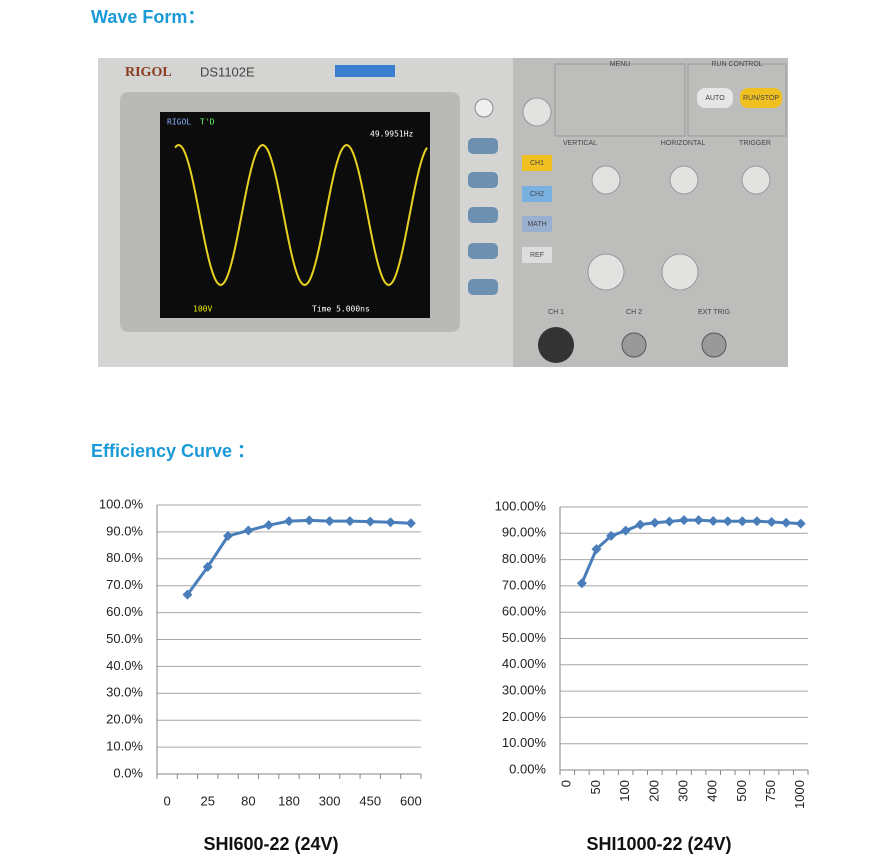 This screenshot has width=895, height=868. Describe the element at coordinates (301, 215) in the screenshot. I see `waveform` at that location.